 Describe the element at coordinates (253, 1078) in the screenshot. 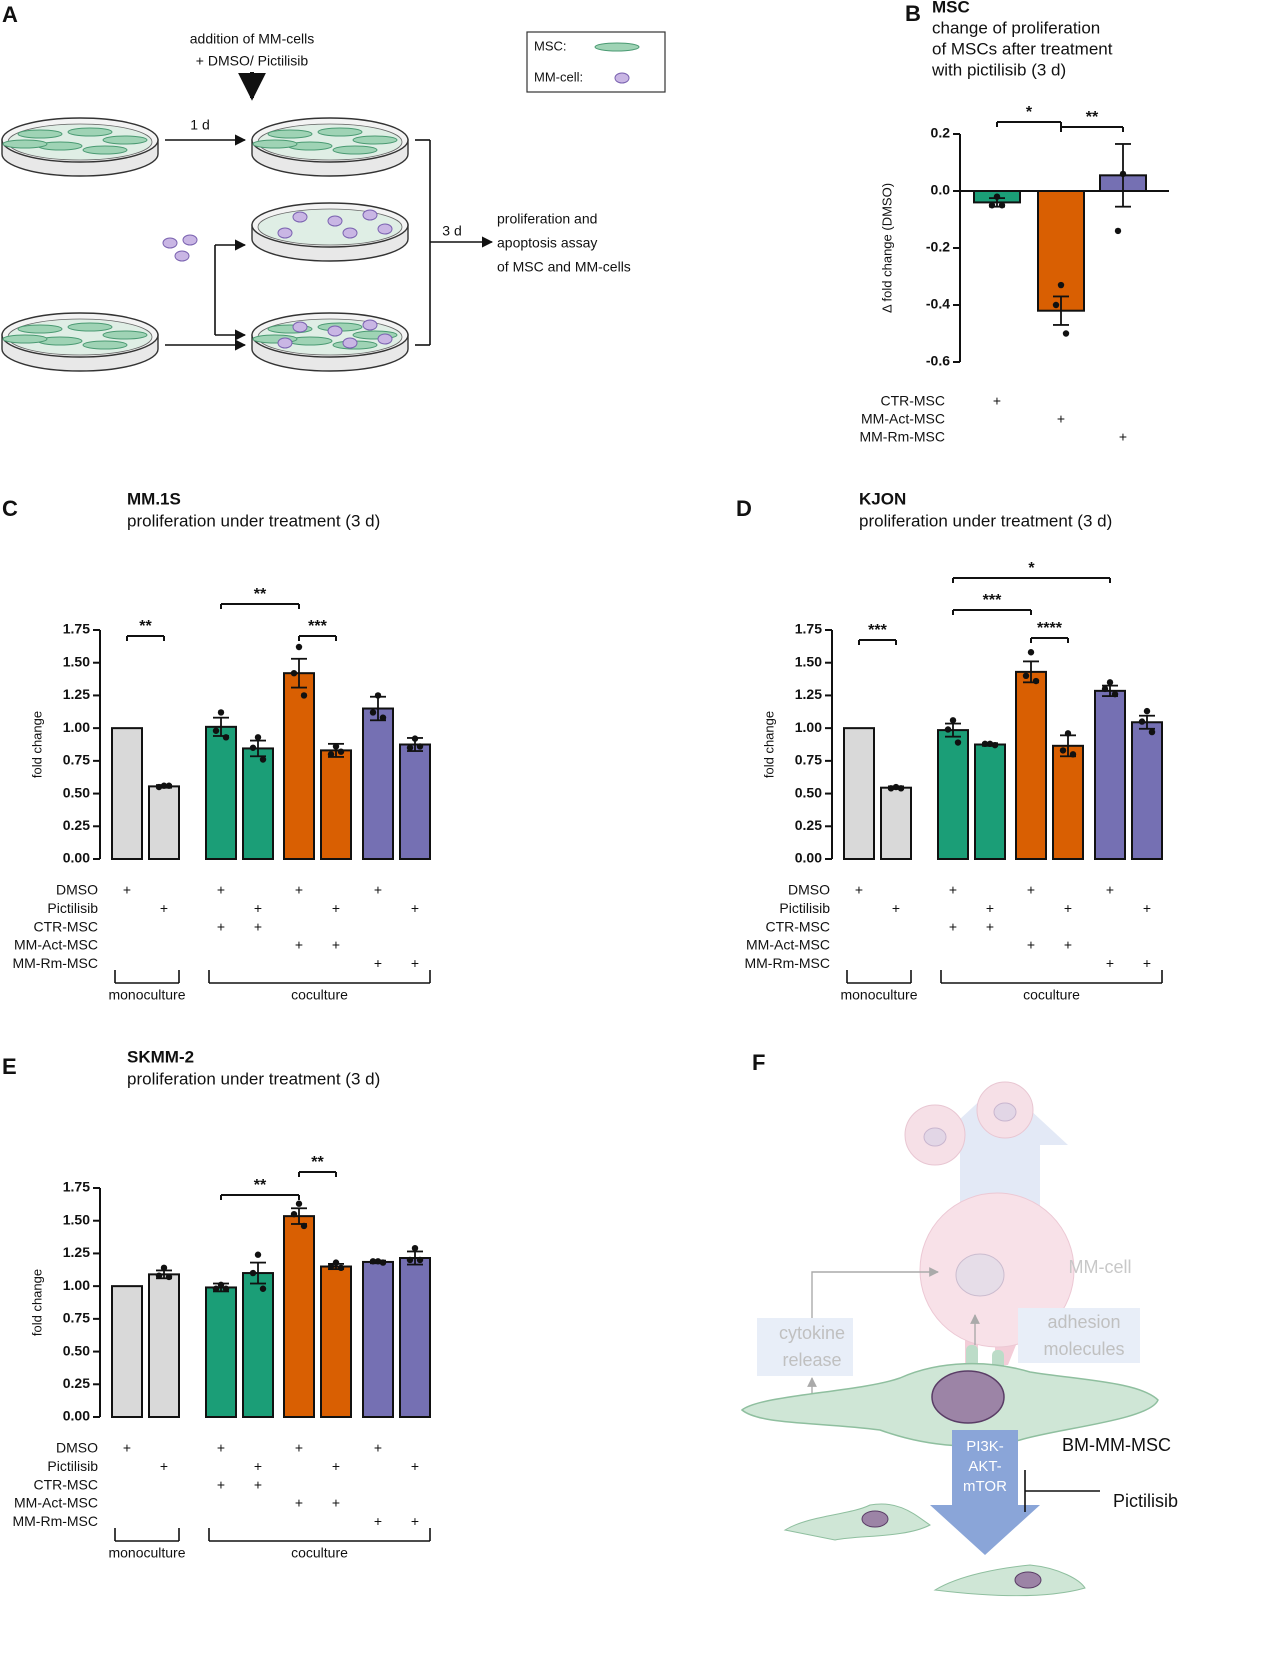

I see `chart-subtitle: proliferation under treatment (3 d)` at that location.